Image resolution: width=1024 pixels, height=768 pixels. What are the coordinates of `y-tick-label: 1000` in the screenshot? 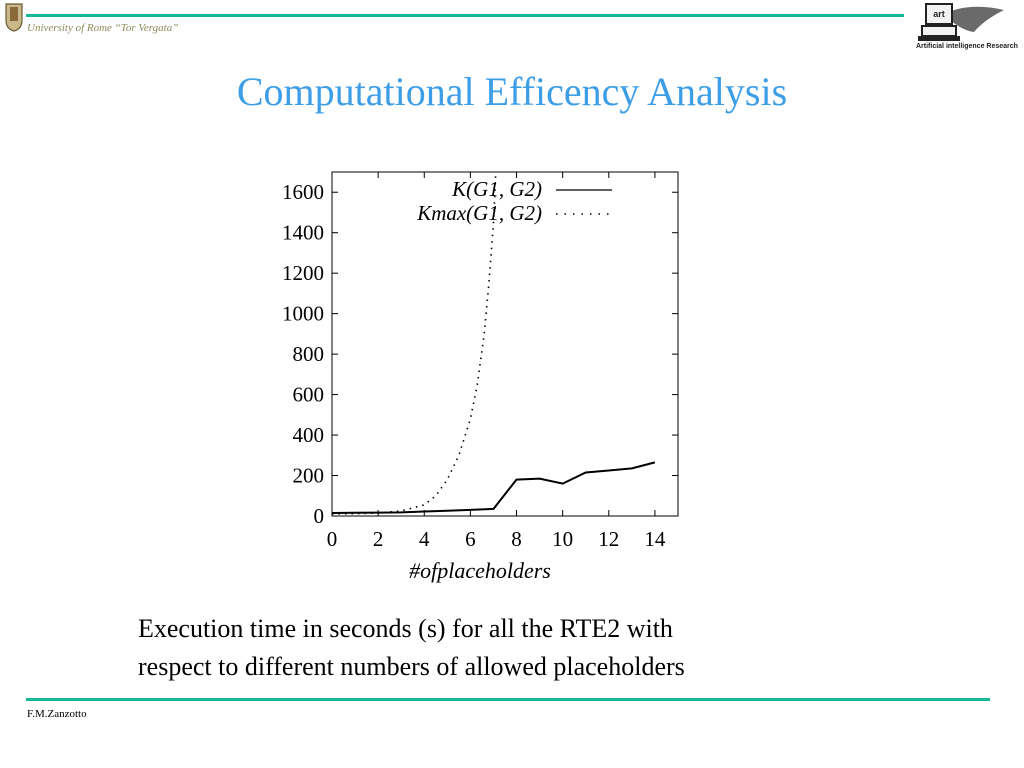 It's located at (303, 314).